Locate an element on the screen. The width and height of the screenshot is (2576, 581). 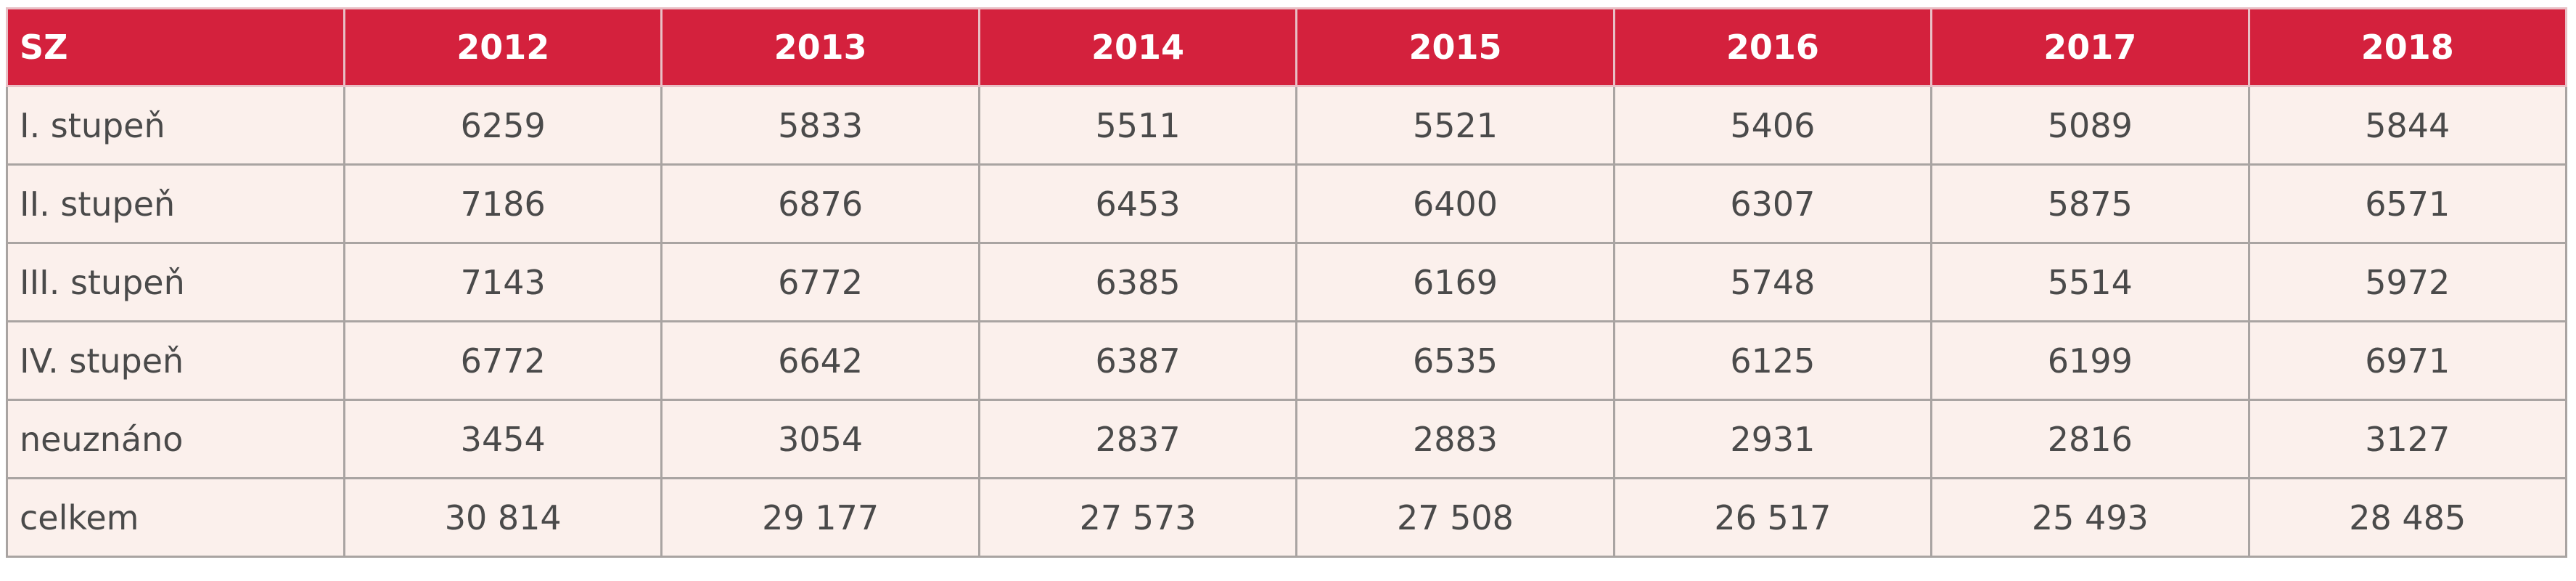
table-row: IV. stupeň 6772 6642 6387 6535 6125 6199 6971 is located at coordinates (1287, 360).